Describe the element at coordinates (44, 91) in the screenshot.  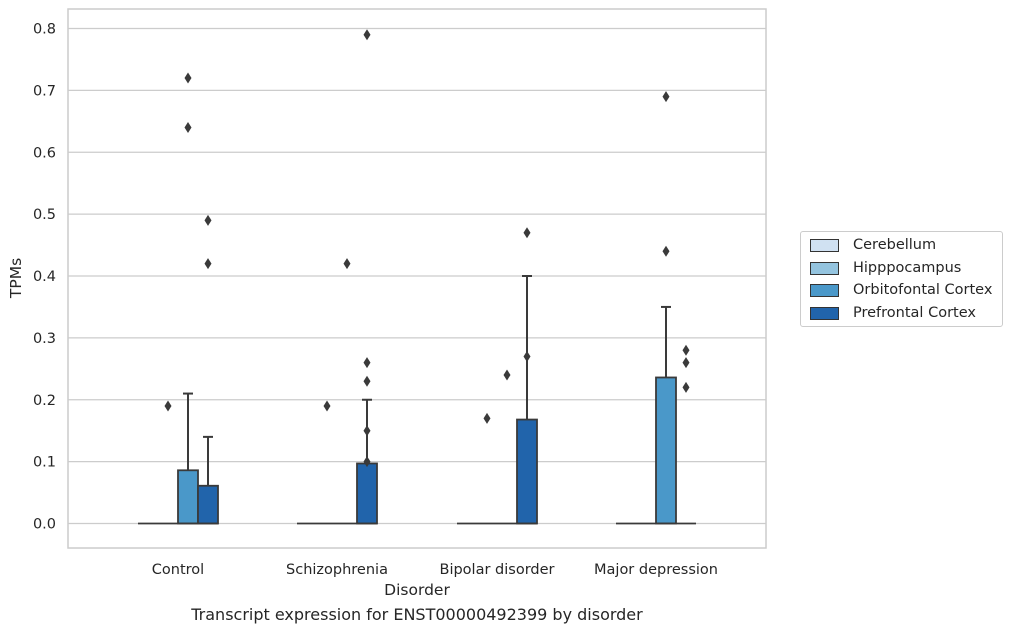
I see `y-tick-label: 0.7` at that location.